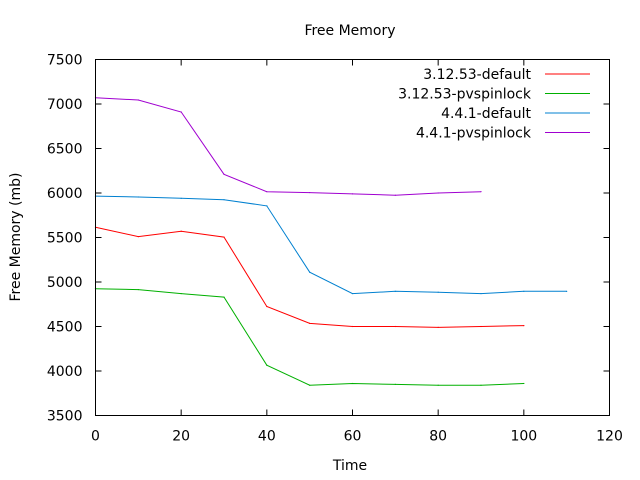 Image resolution: width=640 pixels, height=480 pixels. Describe the element at coordinates (609, 437) in the screenshot. I see `x-tick-label: 120` at that location.